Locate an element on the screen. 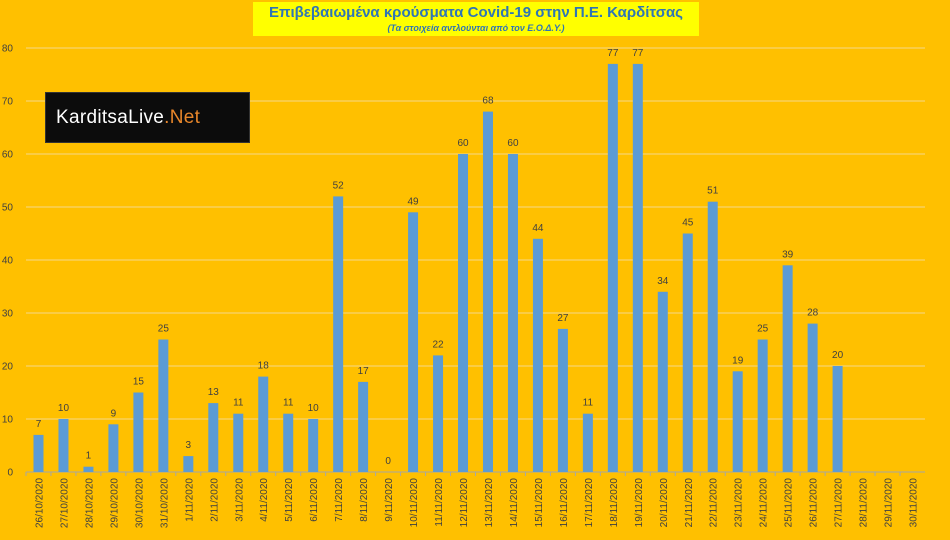 The width and height of the screenshot is (950, 540). x-tick-label: 19/11/2020 is located at coordinates (639, 503).